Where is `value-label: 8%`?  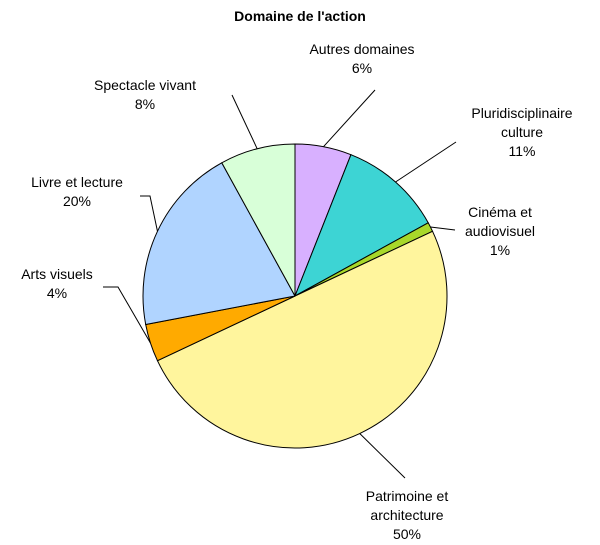 value-label: 8% is located at coordinates (145, 104).